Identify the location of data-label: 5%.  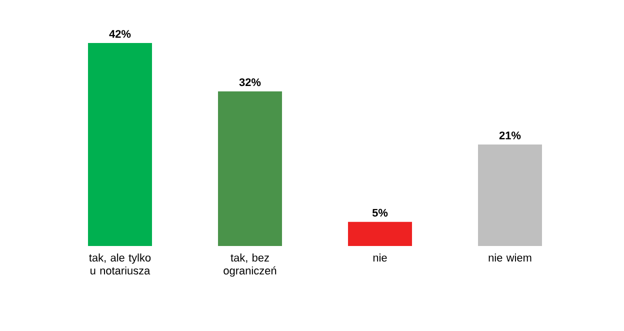
(380, 212).